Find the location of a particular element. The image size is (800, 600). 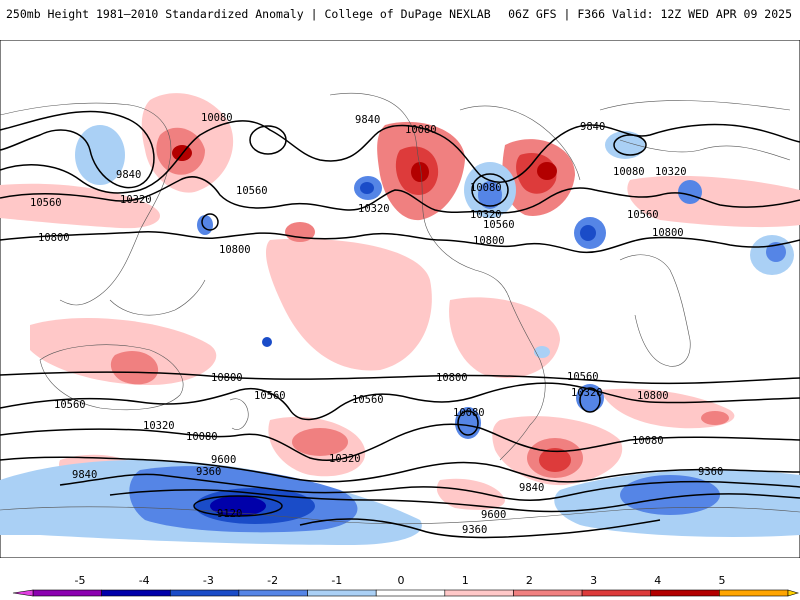

colorbar-tick-label: 0 is located at coordinates (401, 580).